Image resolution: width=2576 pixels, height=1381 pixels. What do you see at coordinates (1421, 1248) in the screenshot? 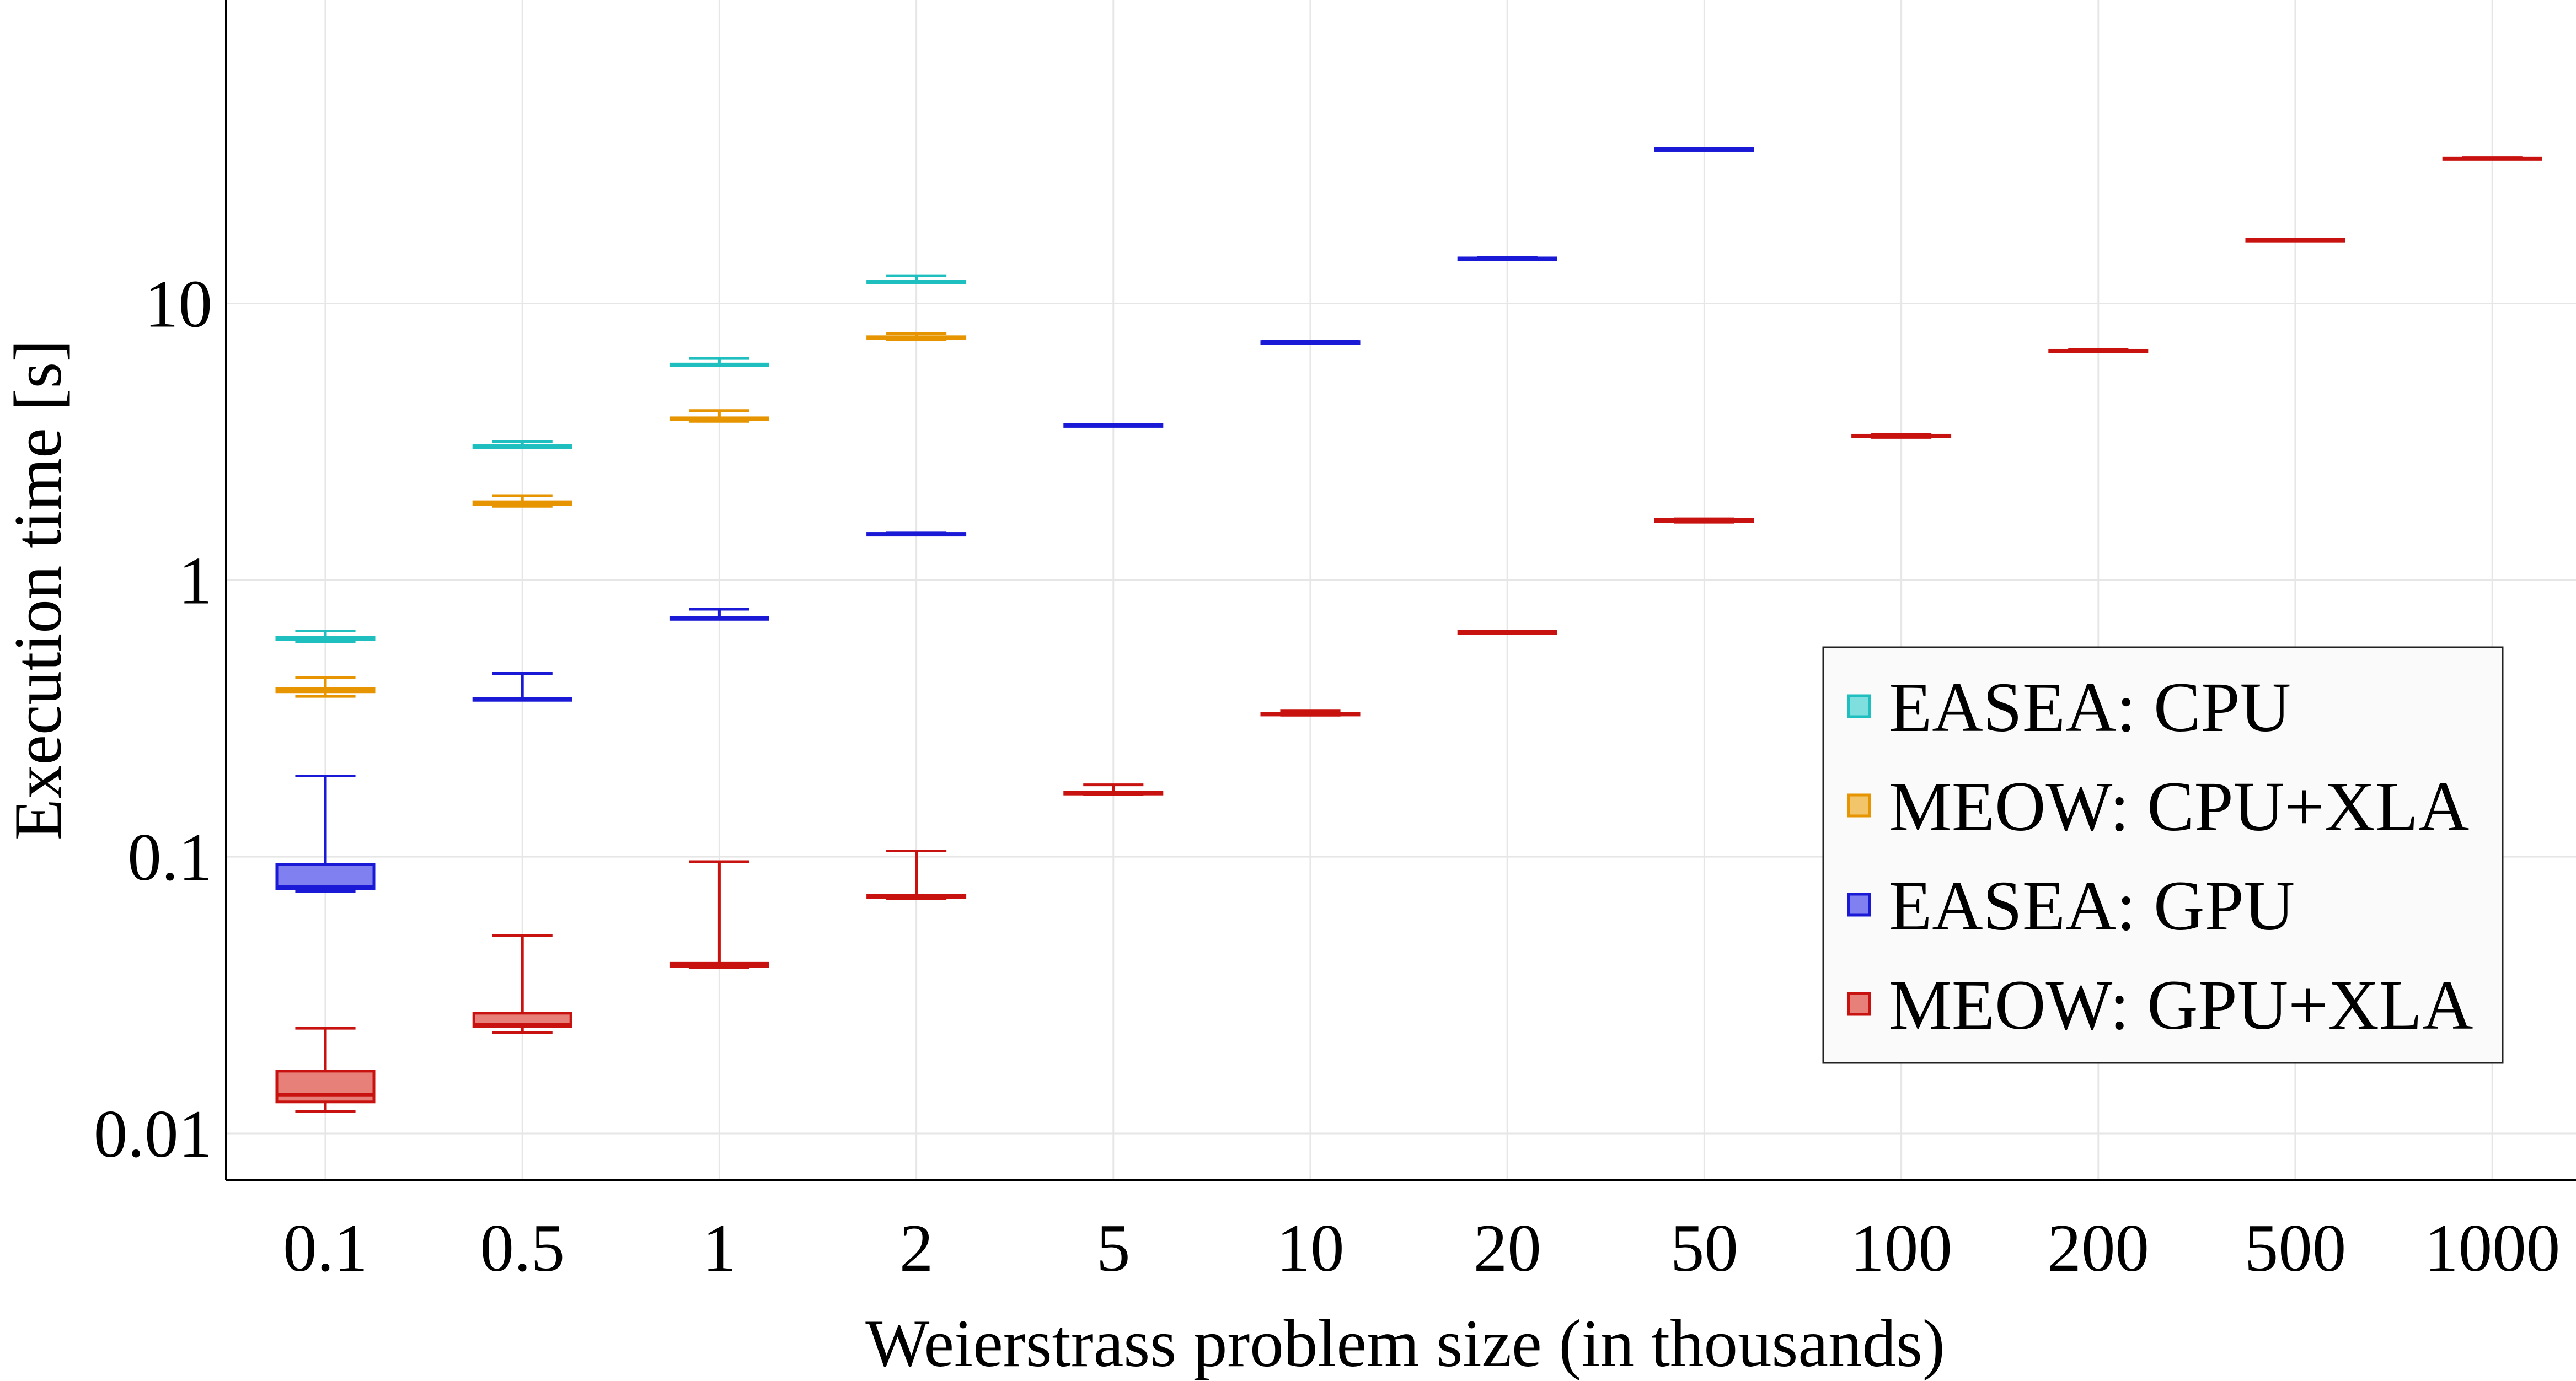
I see `x-tick-labels: 0.1 0.5 1 2 5 10 20 50 100 200 500 1000` at bounding box center [1421, 1248].